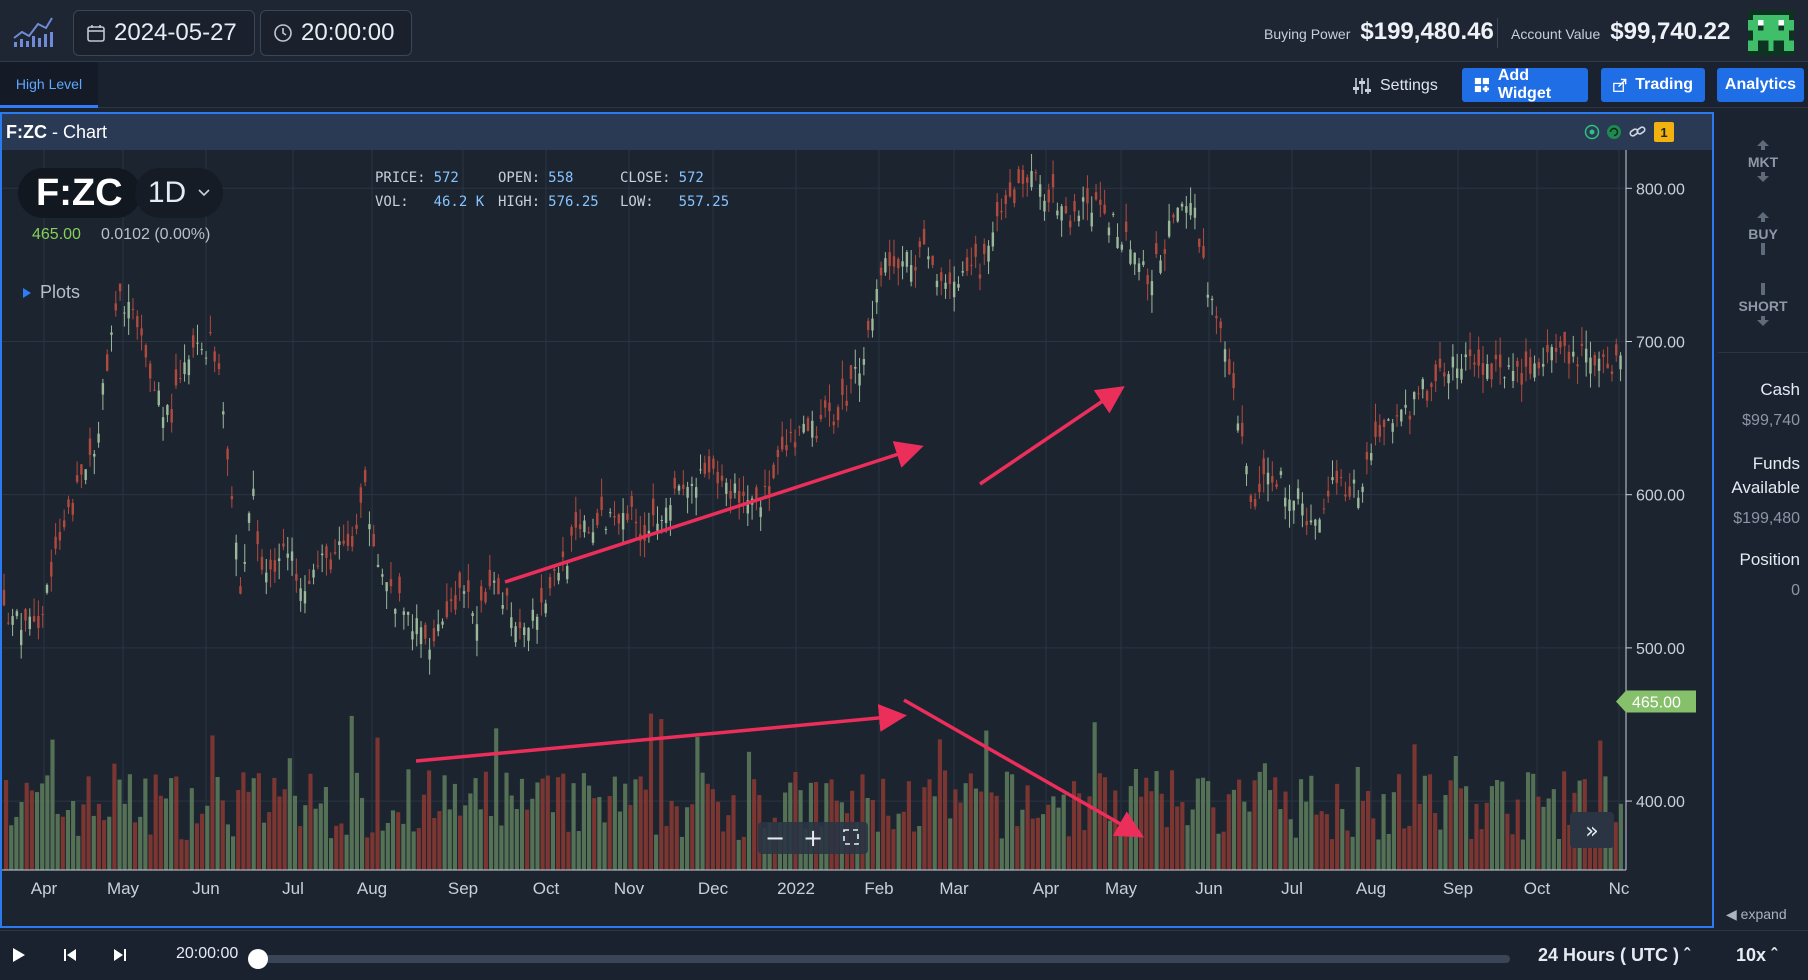  I want to click on vol-label: VOL:, so click(392, 202).